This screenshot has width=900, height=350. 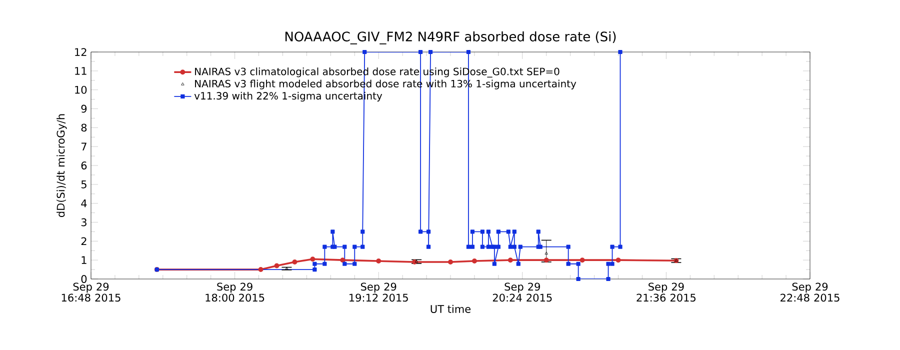 I want to click on y-tick-label: 8, so click(x=84, y=128).